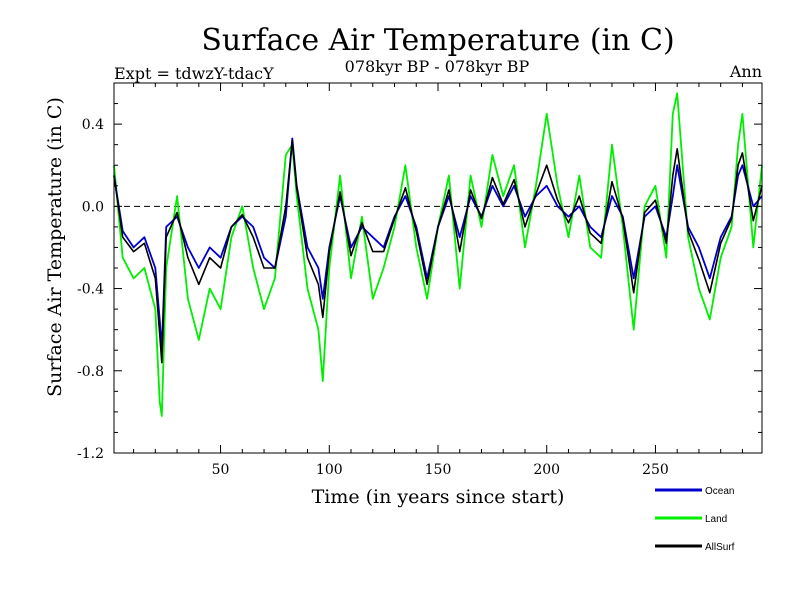 The image size is (800, 600). Describe the element at coordinates (221, 470) in the screenshot. I see `x-tick-label: 50` at that location.